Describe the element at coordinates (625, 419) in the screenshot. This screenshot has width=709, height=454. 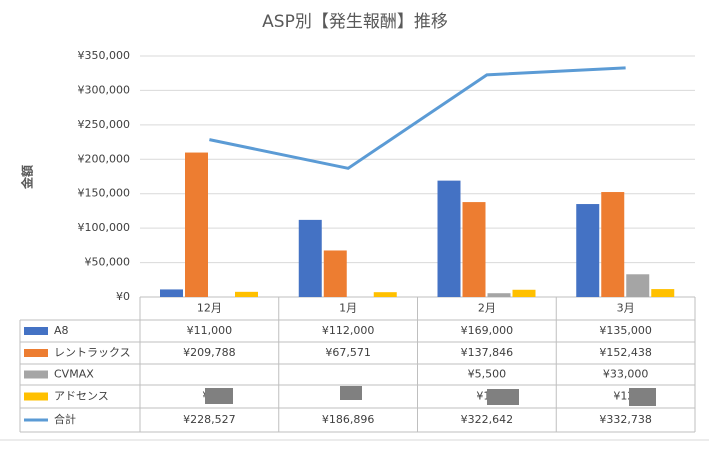
I see `table-value: ¥332,738` at that location.